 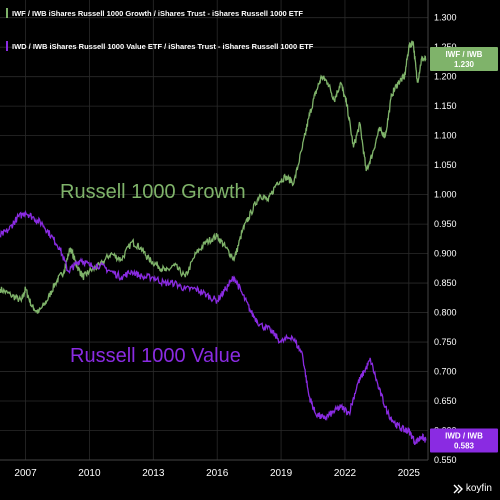 I want to click on legend-swatch-growth, so click(x=7, y=13).